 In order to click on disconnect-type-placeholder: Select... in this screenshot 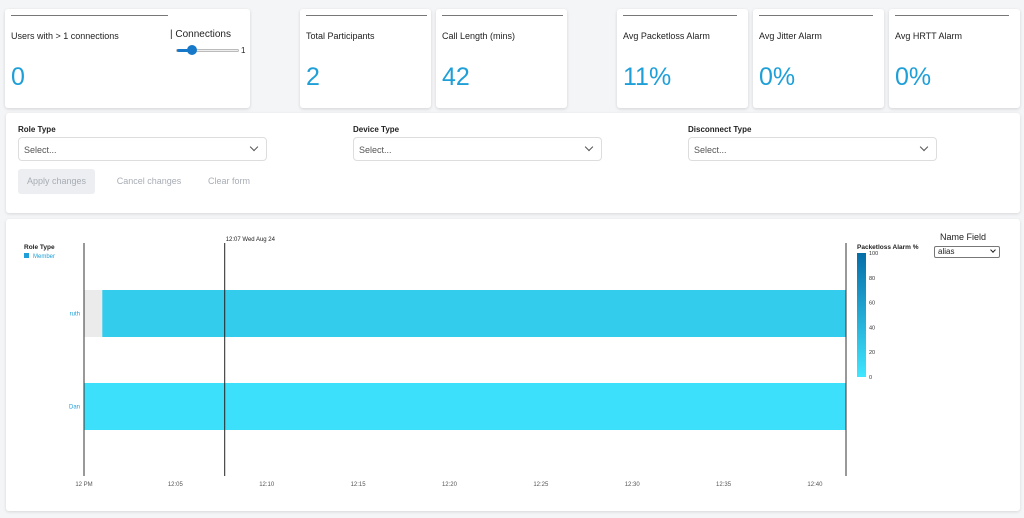, I will do `click(710, 150)`.